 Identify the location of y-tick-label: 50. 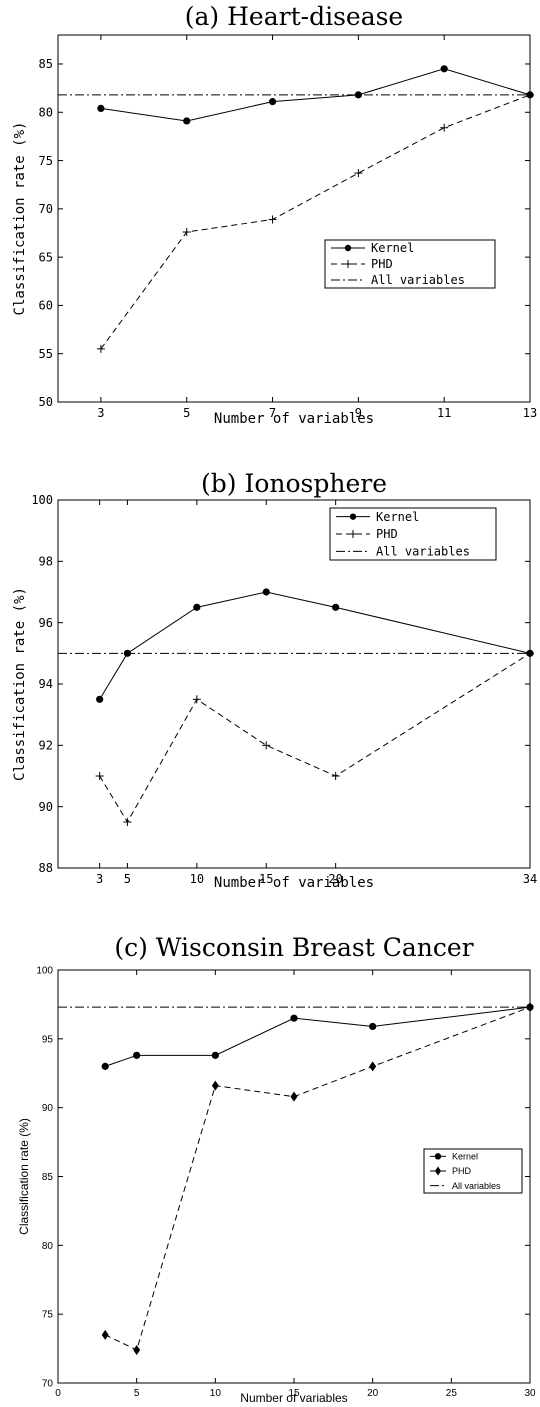
(46, 402).